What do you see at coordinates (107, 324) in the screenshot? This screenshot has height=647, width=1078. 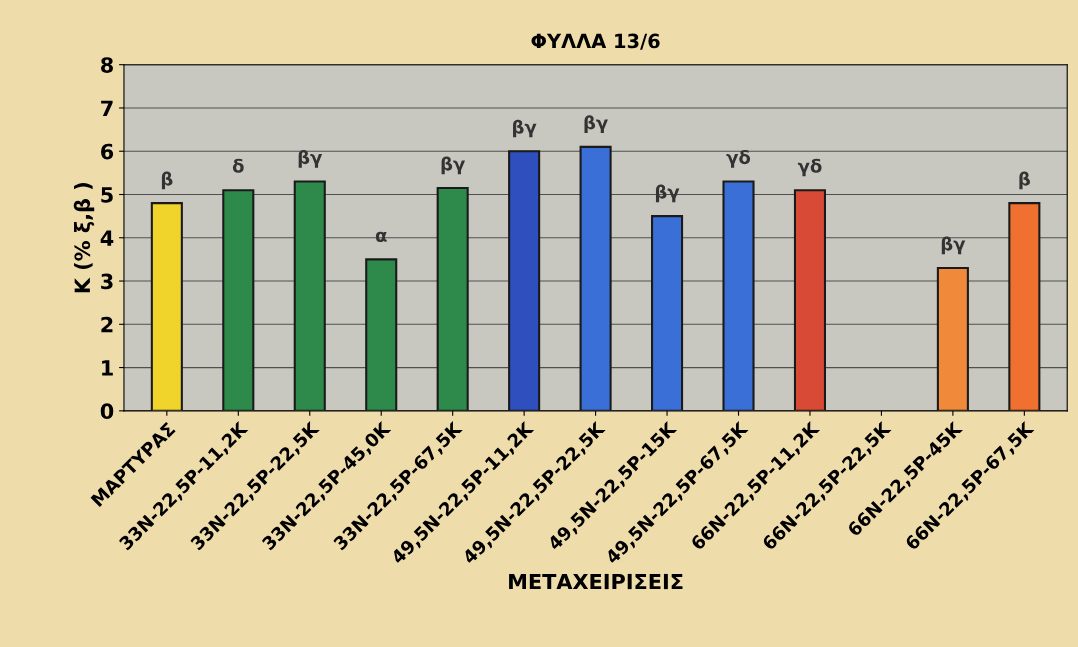 I see `y-tick-label: 2` at bounding box center [107, 324].